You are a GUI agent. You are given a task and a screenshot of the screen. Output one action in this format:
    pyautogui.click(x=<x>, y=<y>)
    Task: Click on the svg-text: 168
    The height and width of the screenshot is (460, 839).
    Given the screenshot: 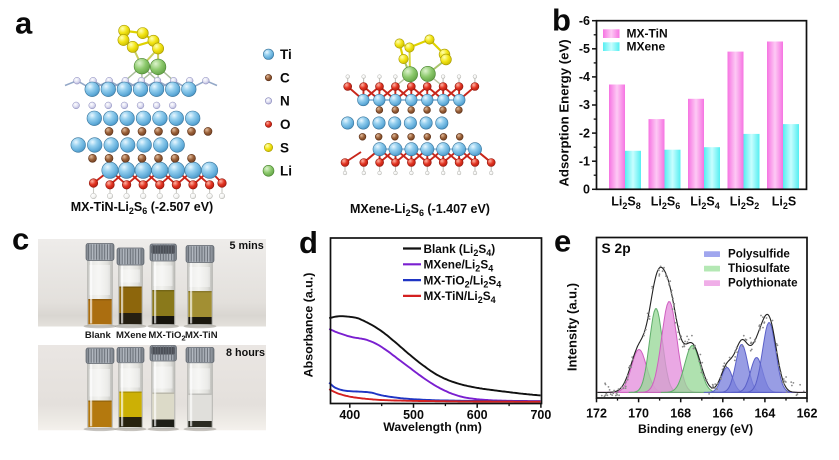 What is the action you would take?
    pyautogui.click(x=680, y=413)
    